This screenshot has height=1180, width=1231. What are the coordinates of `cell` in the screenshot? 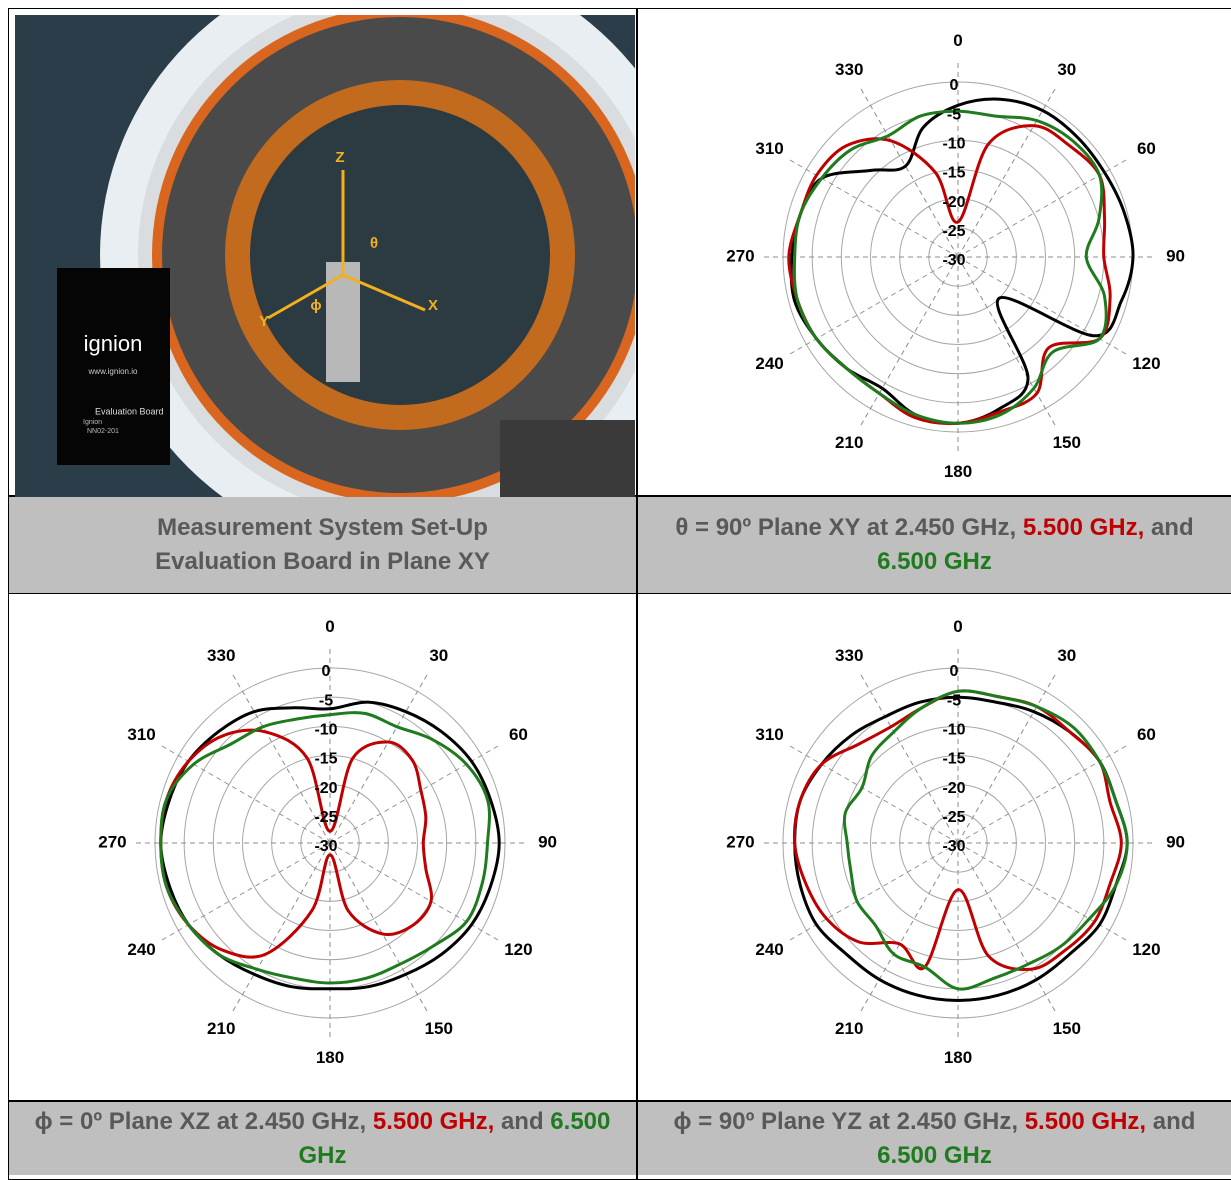 It's located at (933, 544).